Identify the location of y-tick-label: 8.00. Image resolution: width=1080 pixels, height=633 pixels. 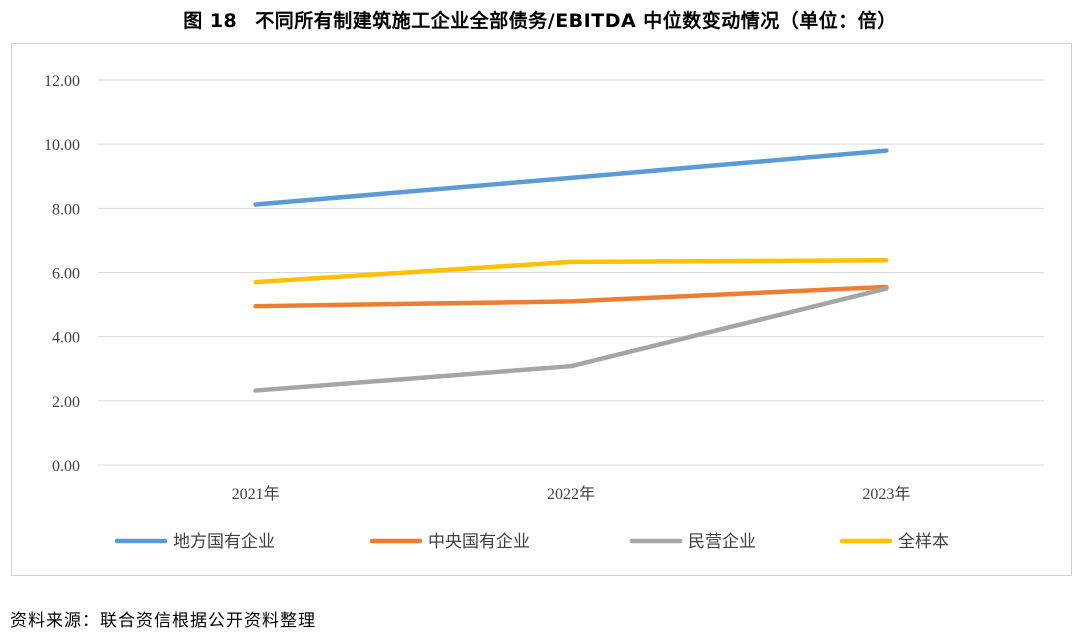
(66, 209).